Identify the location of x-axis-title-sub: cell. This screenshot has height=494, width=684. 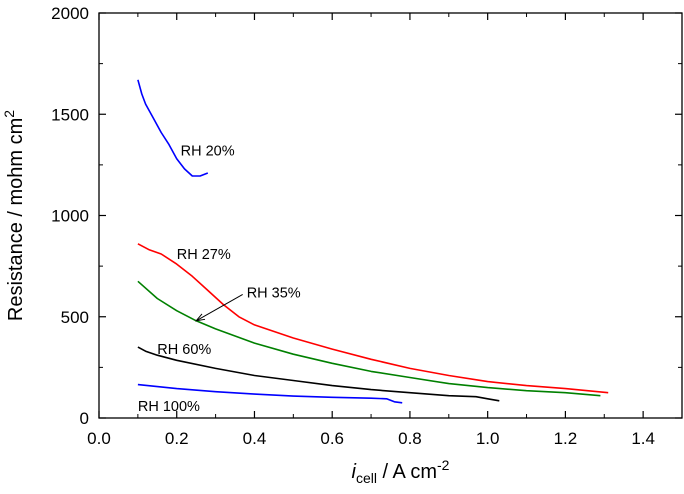
(366, 478).